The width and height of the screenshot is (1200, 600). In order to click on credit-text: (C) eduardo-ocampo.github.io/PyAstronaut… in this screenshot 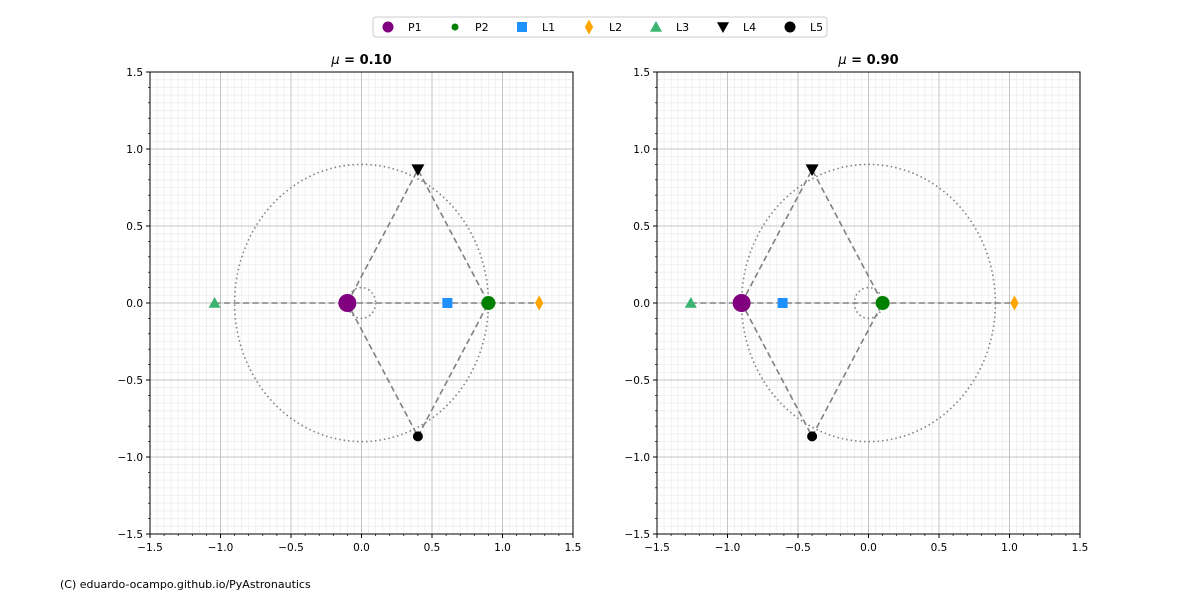, I will do `click(185, 584)`.